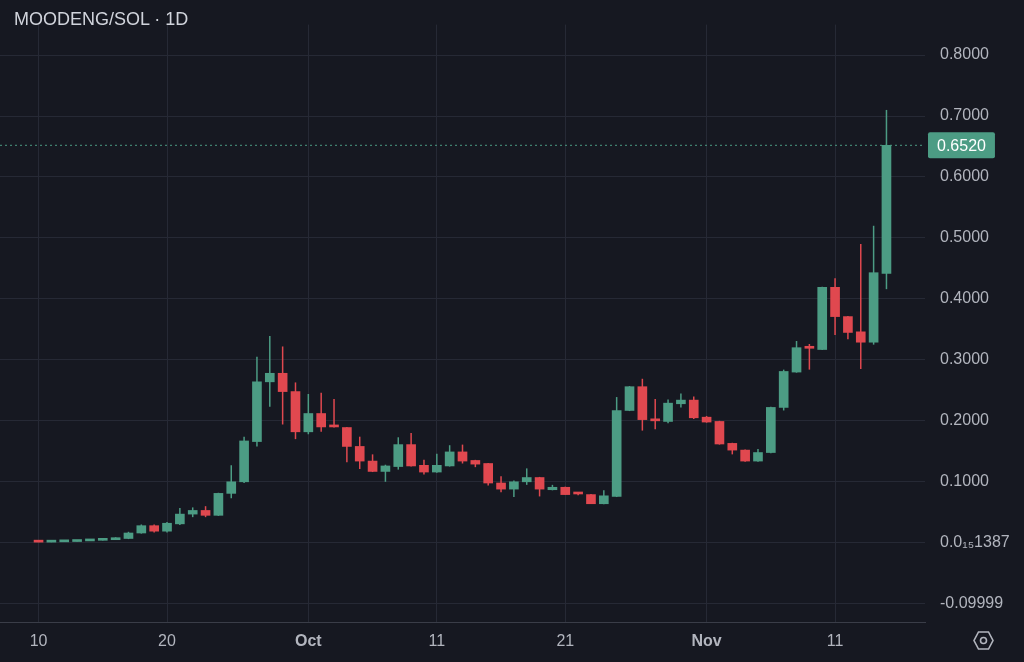  What do you see at coordinates (965, 359) in the screenshot?
I see `y-tick-label: 0.3000` at bounding box center [965, 359].